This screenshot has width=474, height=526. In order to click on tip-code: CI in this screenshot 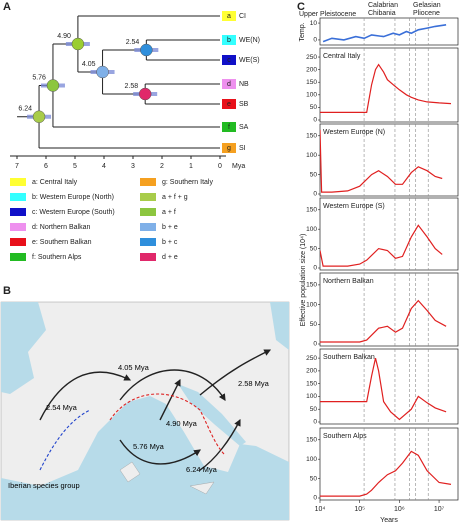, I will do `click(242, 16)`.